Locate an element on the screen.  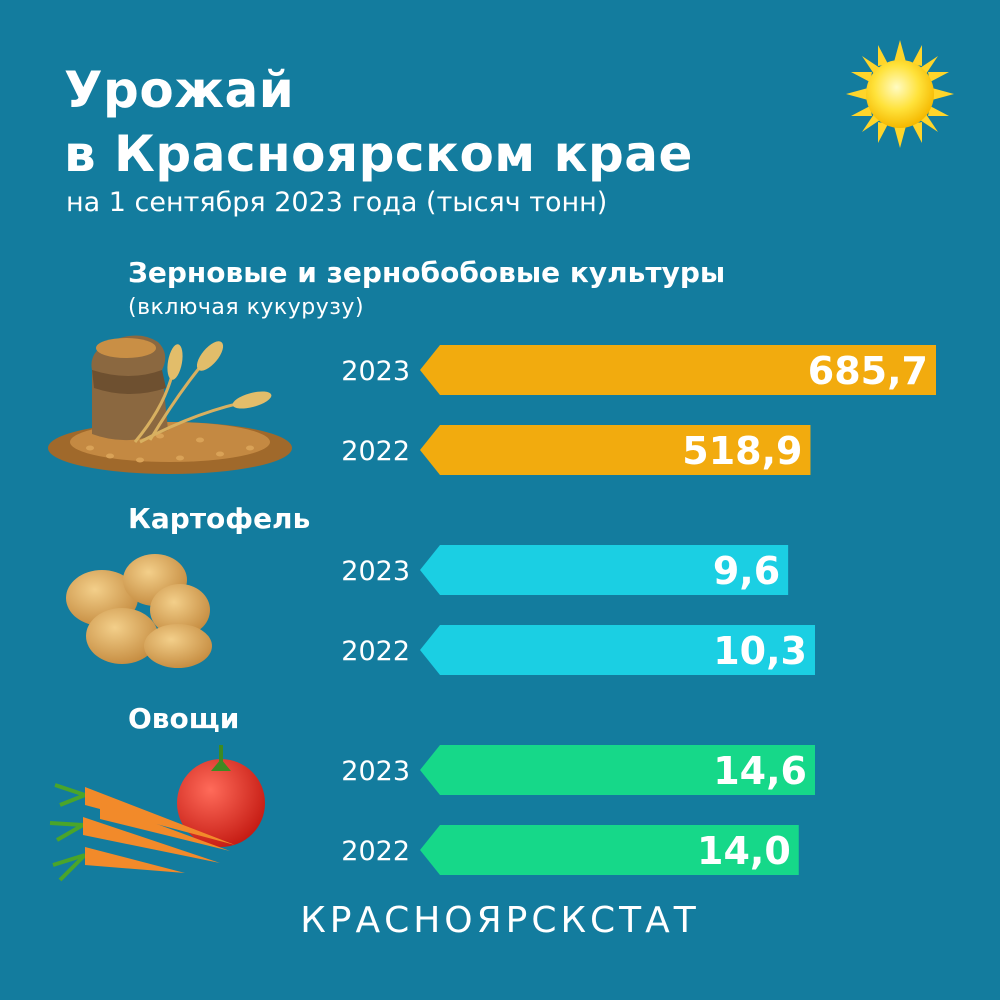
bar-value-label-2-2022: 14,0 is located at coordinates (744, 851).